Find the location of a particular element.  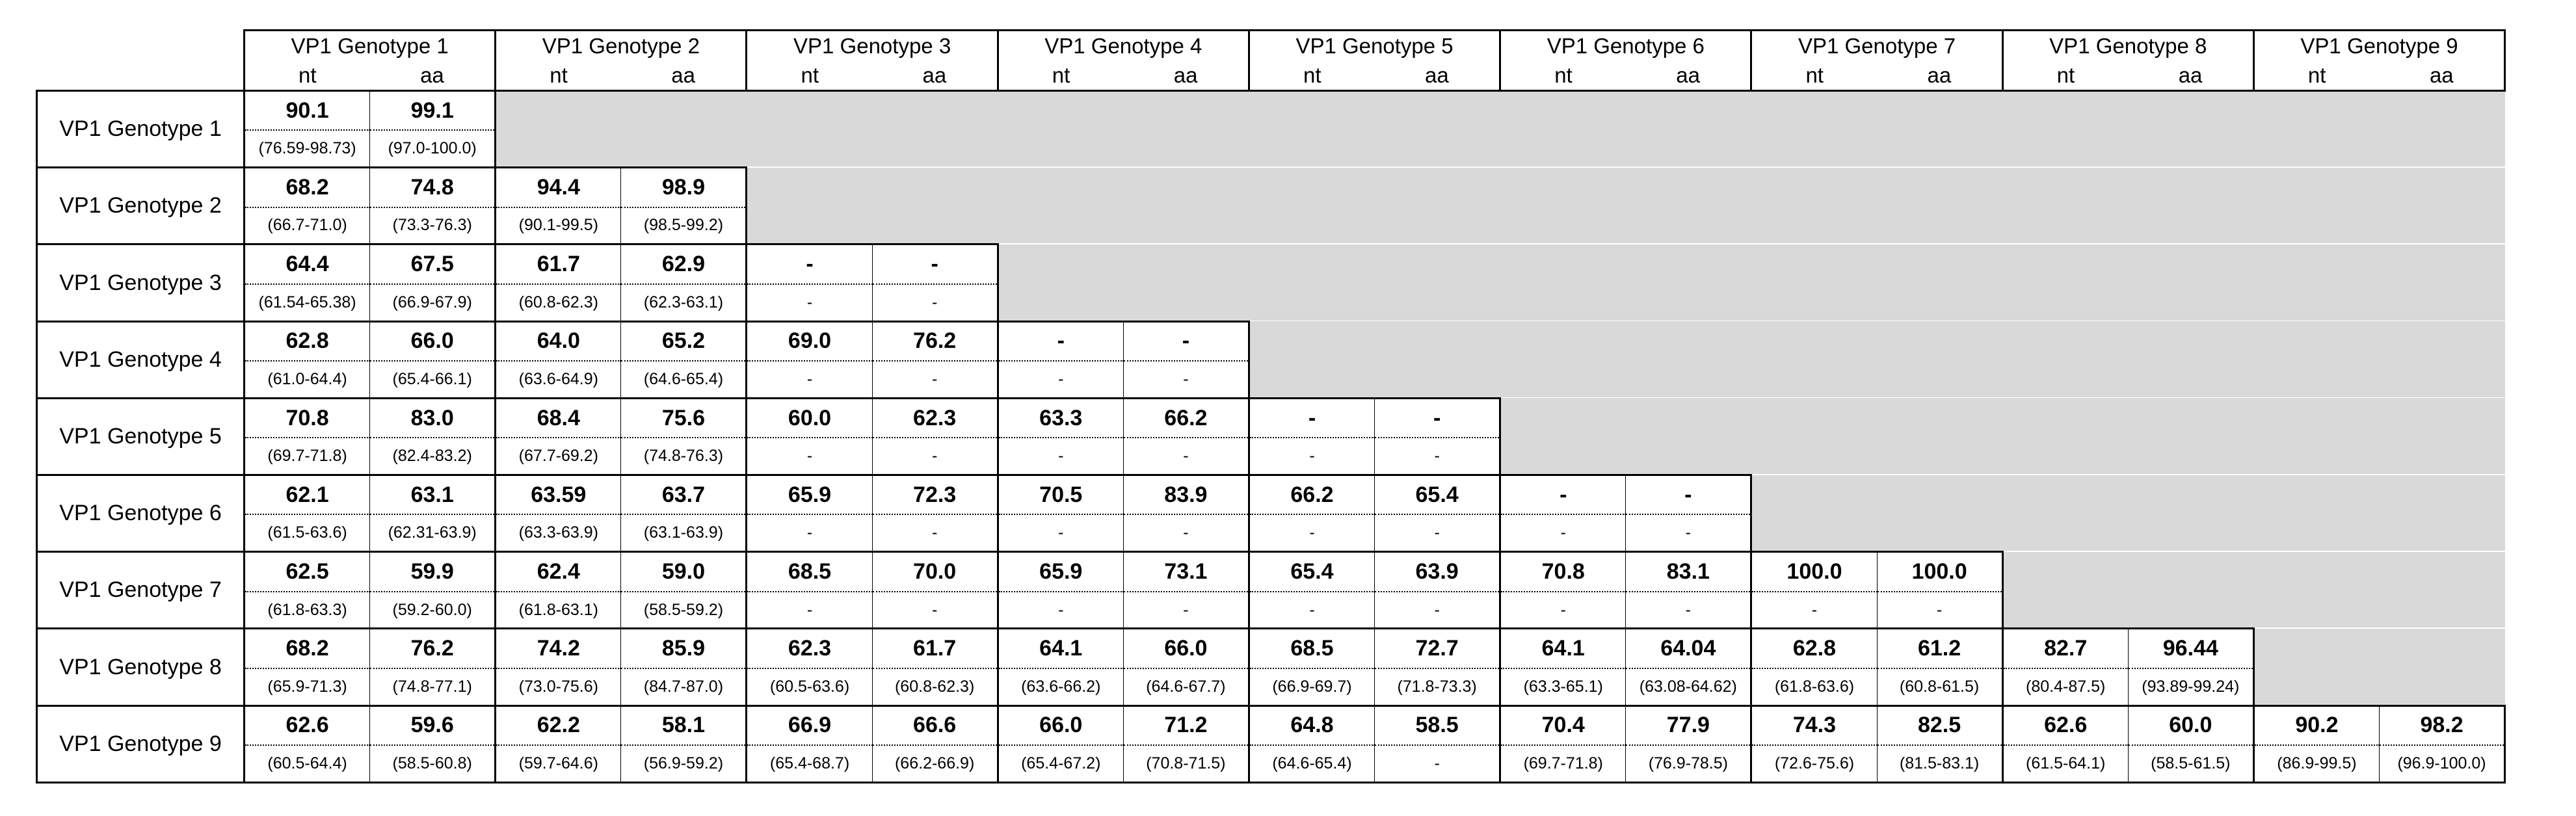

identity-range-aa: (71.8-73.3) is located at coordinates (1438, 687).